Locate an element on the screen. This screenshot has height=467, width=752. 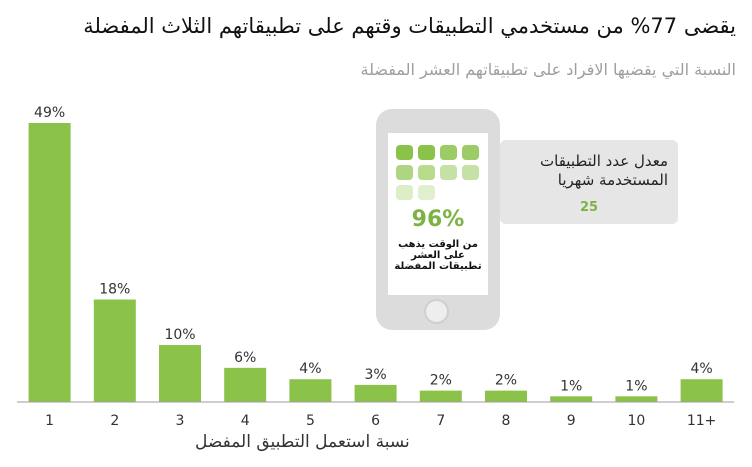
x-tick-label: 10 is located at coordinates (636, 421).